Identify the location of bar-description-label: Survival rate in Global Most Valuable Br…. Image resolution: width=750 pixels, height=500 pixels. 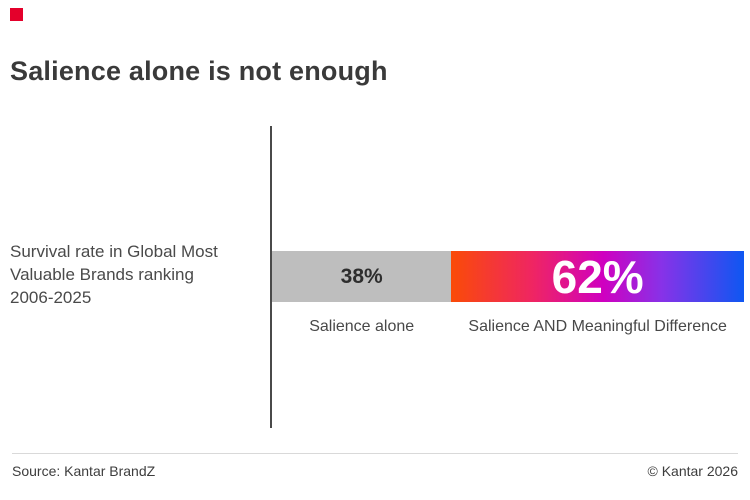
(136, 274).